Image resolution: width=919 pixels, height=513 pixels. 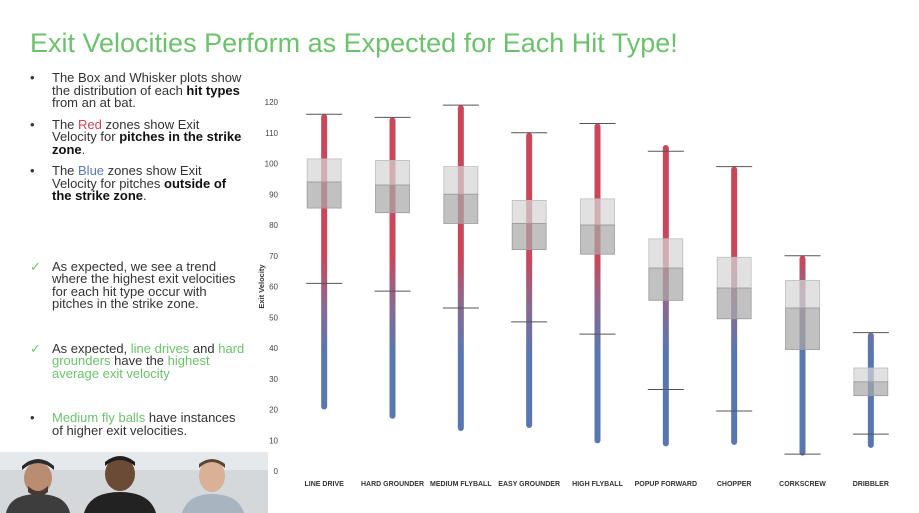 What do you see at coordinates (597, 484) in the screenshot?
I see `x-tick-label: HIGH FLYBALL` at bounding box center [597, 484].